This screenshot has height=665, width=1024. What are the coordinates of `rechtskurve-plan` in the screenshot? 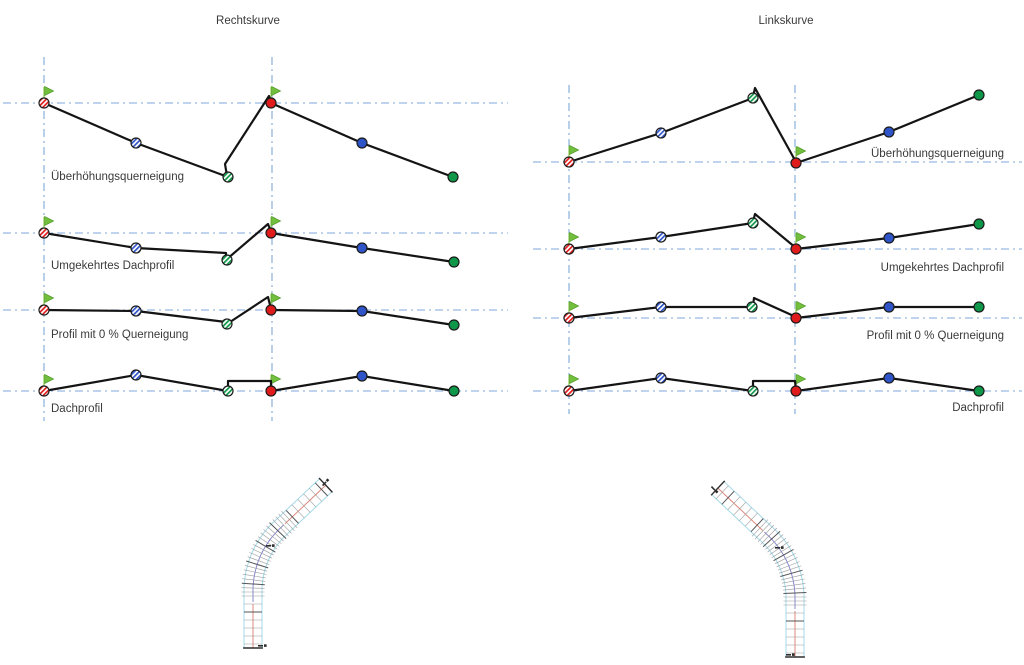 It's located at (287, 563).